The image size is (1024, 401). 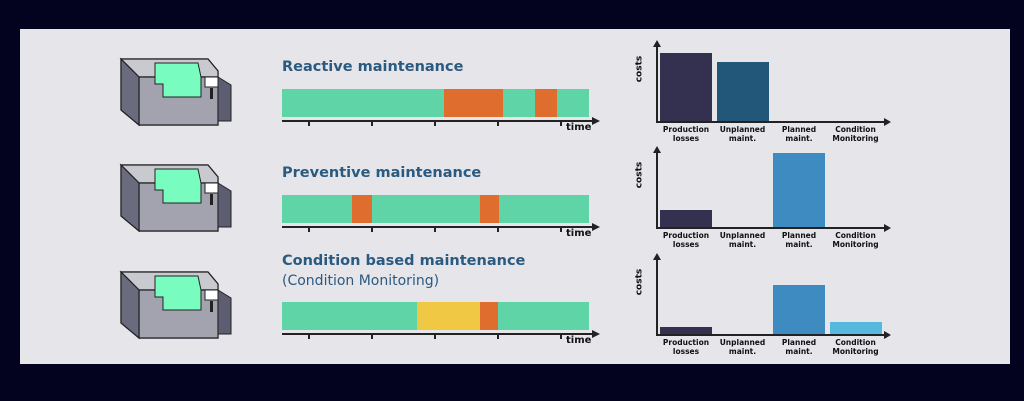 What do you see at coordinates (404, 261) in the screenshot?
I see `row-title: Condition based maintenance` at bounding box center [404, 261].